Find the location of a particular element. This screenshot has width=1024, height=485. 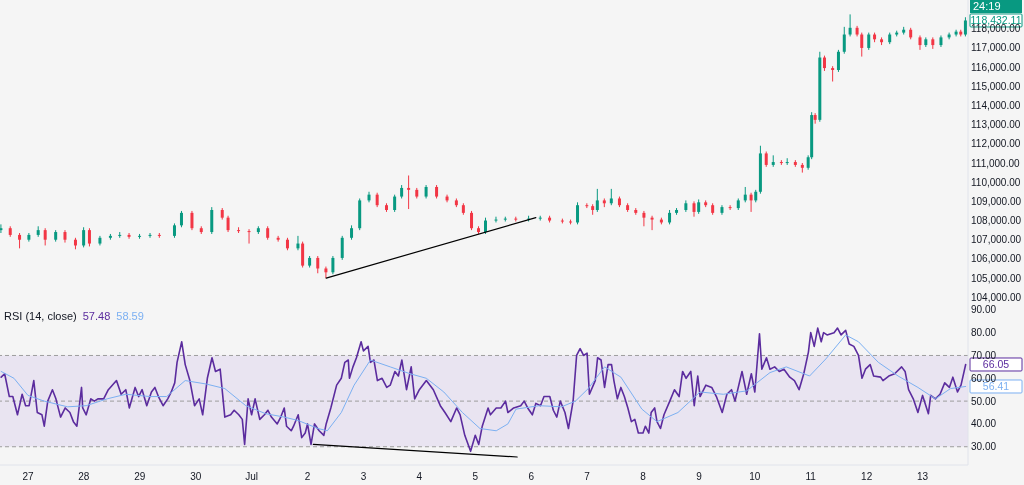

y-tick-label: 108,000.00 is located at coordinates (996, 221).